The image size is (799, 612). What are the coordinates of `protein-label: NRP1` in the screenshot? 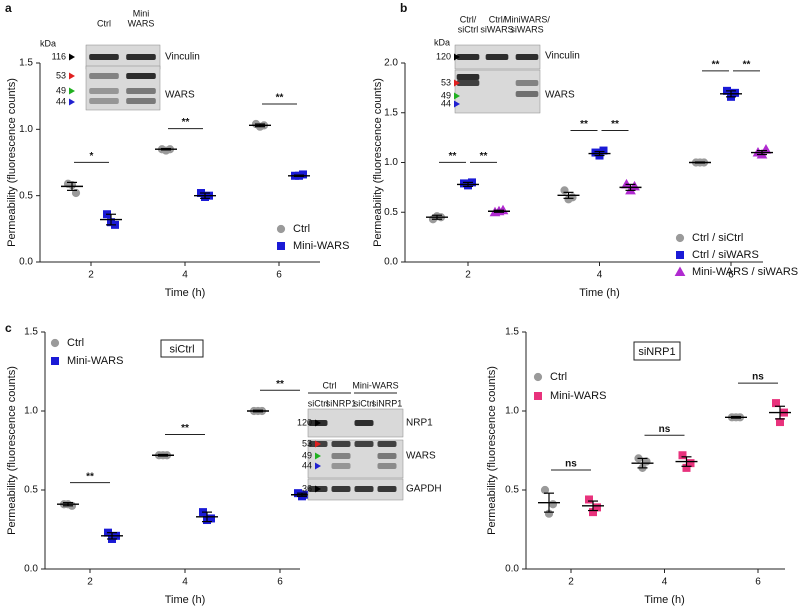 It's located at (419, 423).